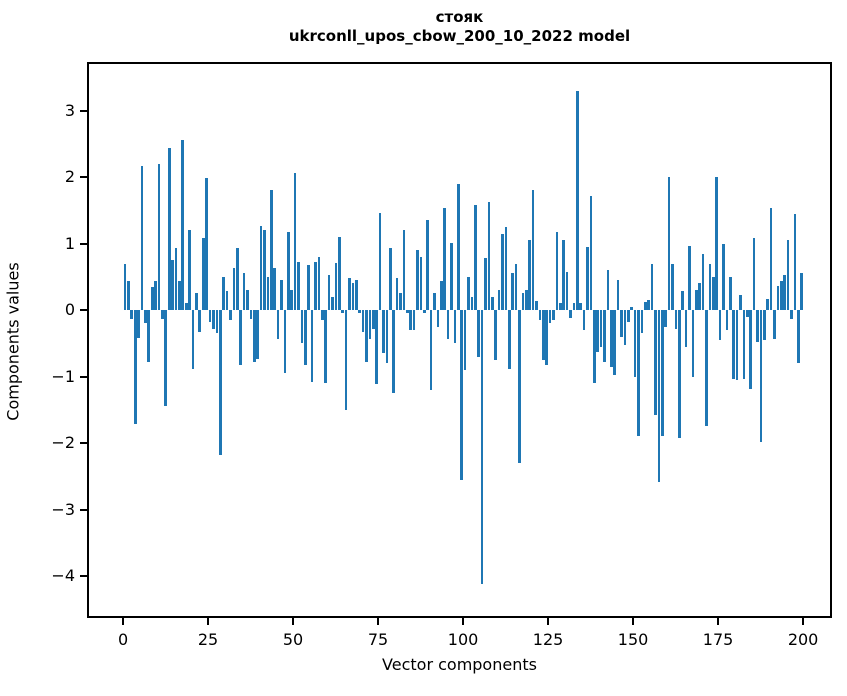  What do you see at coordinates (63, 576) in the screenshot?
I see `y-tick-label: −4` at bounding box center [63, 576].